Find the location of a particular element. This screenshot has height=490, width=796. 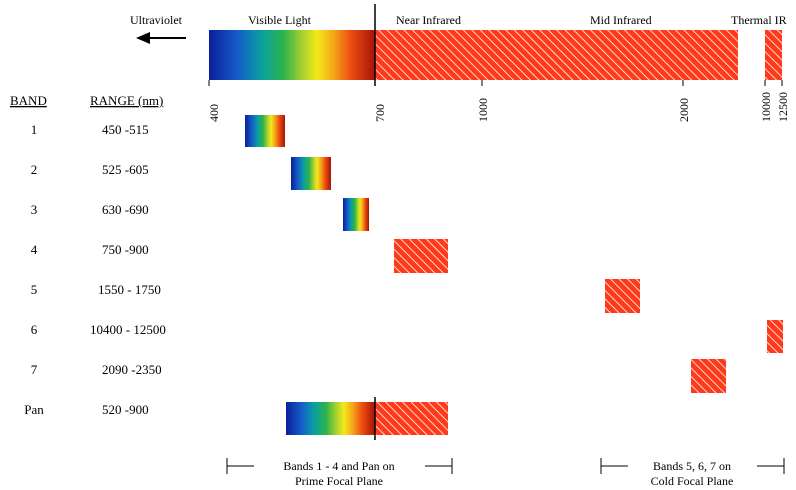

band-range: 450 -515 is located at coordinates (125, 129).